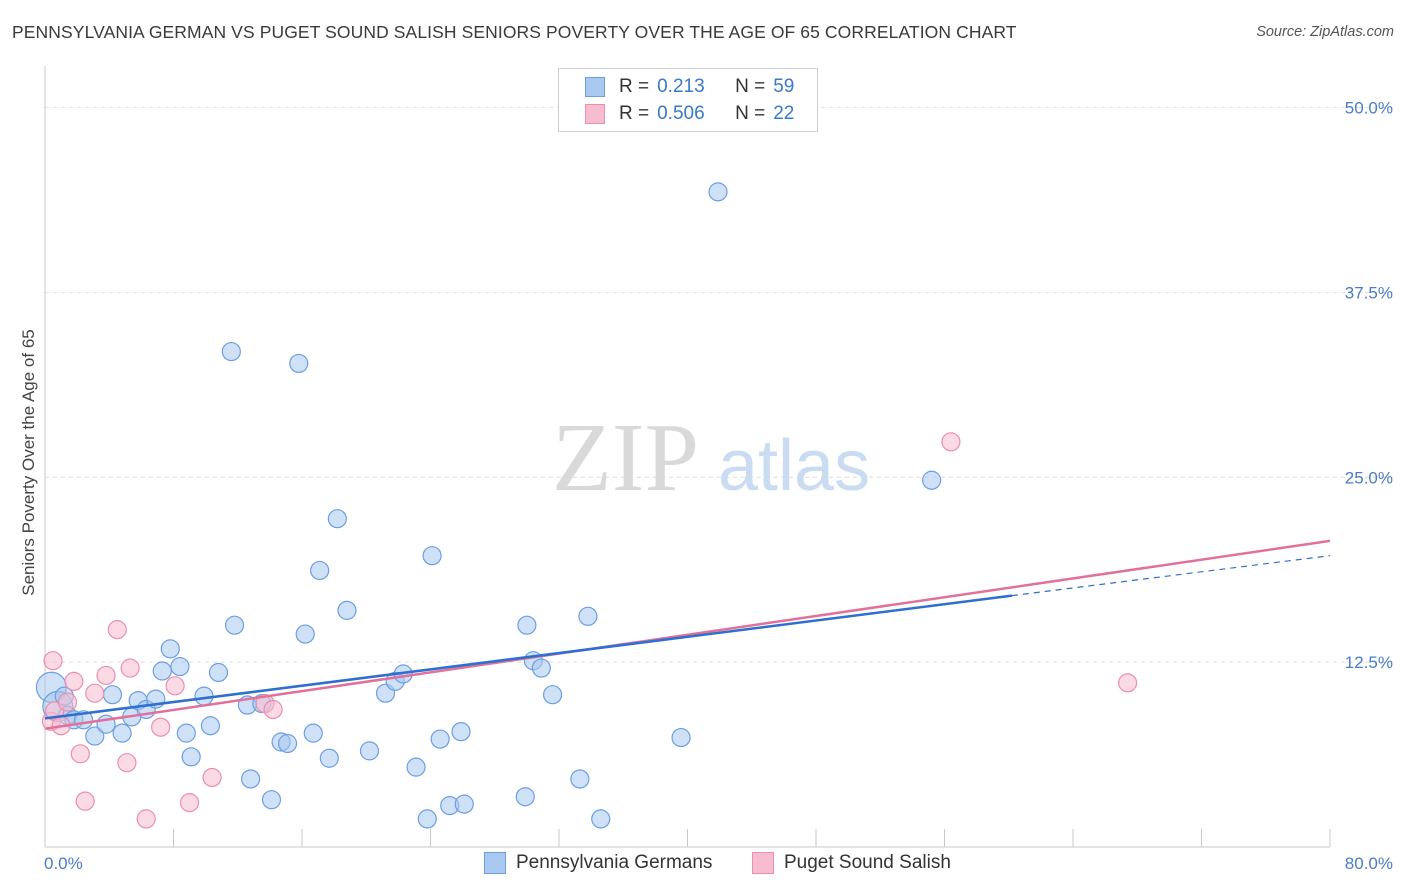 This screenshot has width=1406, height=892. I want to click on y-tick-label: 25.0%, so click(1369, 477).